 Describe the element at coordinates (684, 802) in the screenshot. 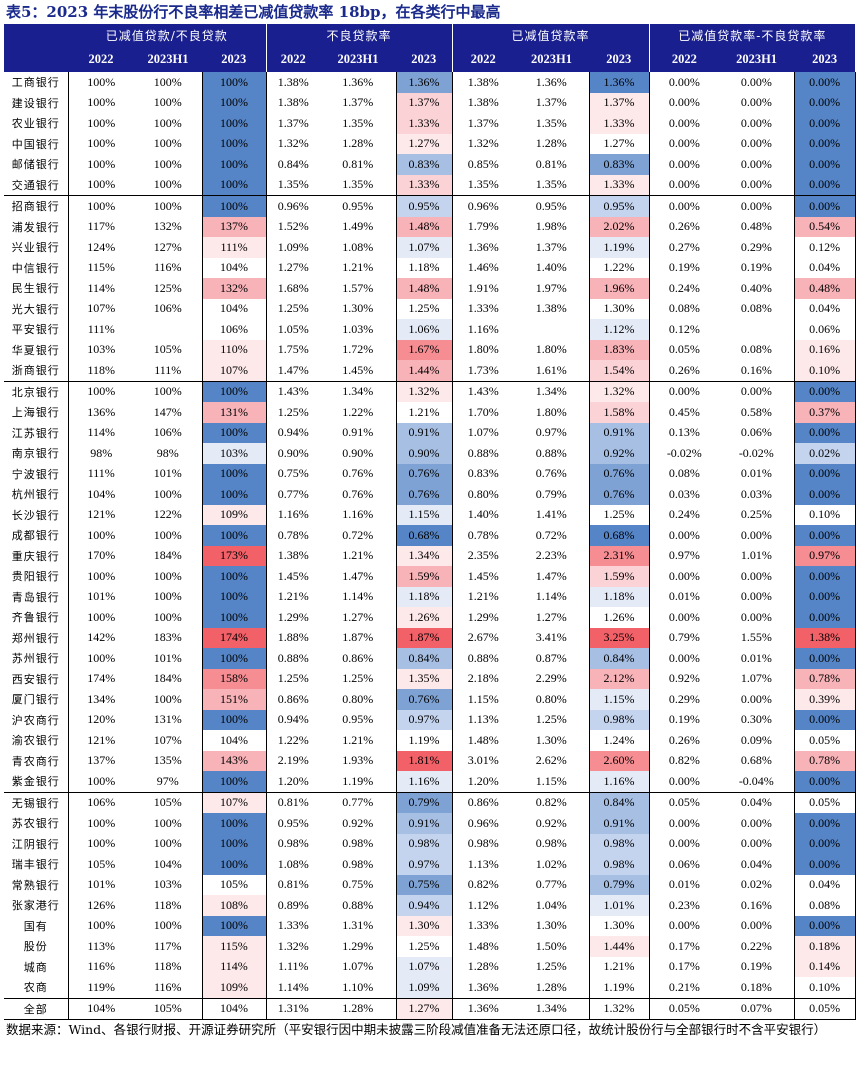

I see `value-cell: 0.05%` at that location.